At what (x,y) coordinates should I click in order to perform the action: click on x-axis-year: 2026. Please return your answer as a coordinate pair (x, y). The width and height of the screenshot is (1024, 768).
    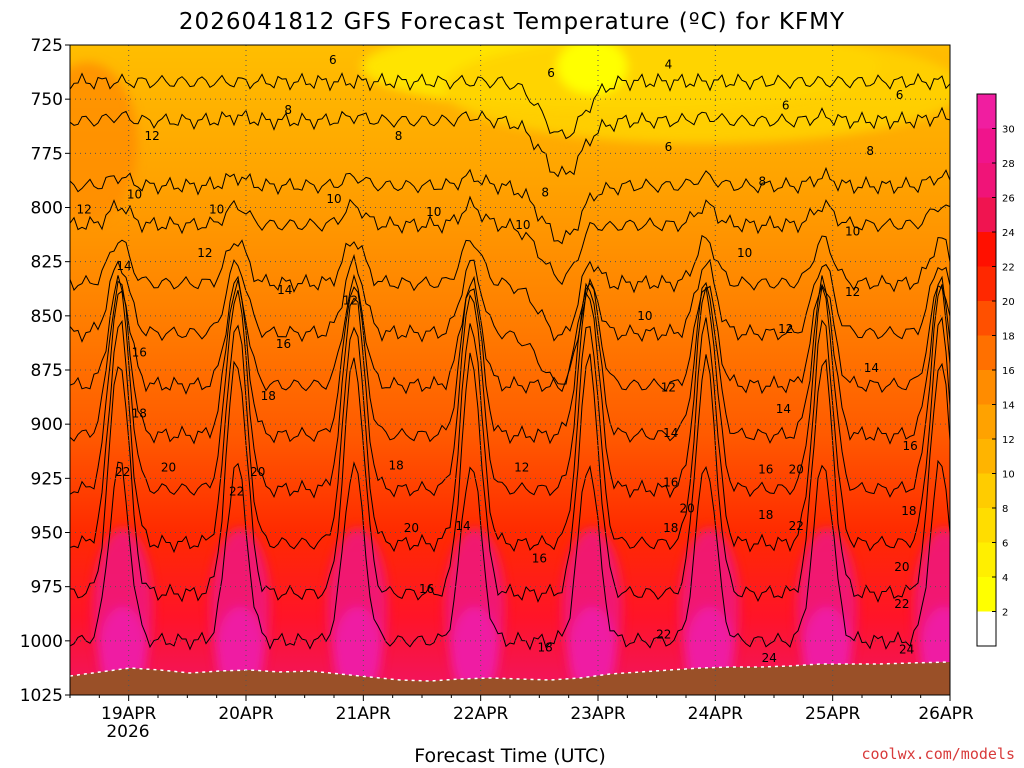
    Looking at the image, I should click on (127, 732).